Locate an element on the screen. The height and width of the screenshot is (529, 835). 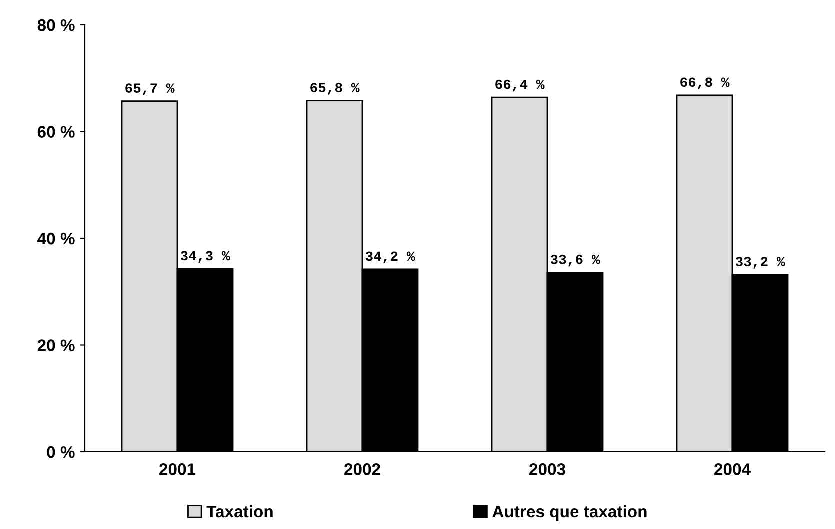
data-label: 66,8 % is located at coordinates (705, 84).